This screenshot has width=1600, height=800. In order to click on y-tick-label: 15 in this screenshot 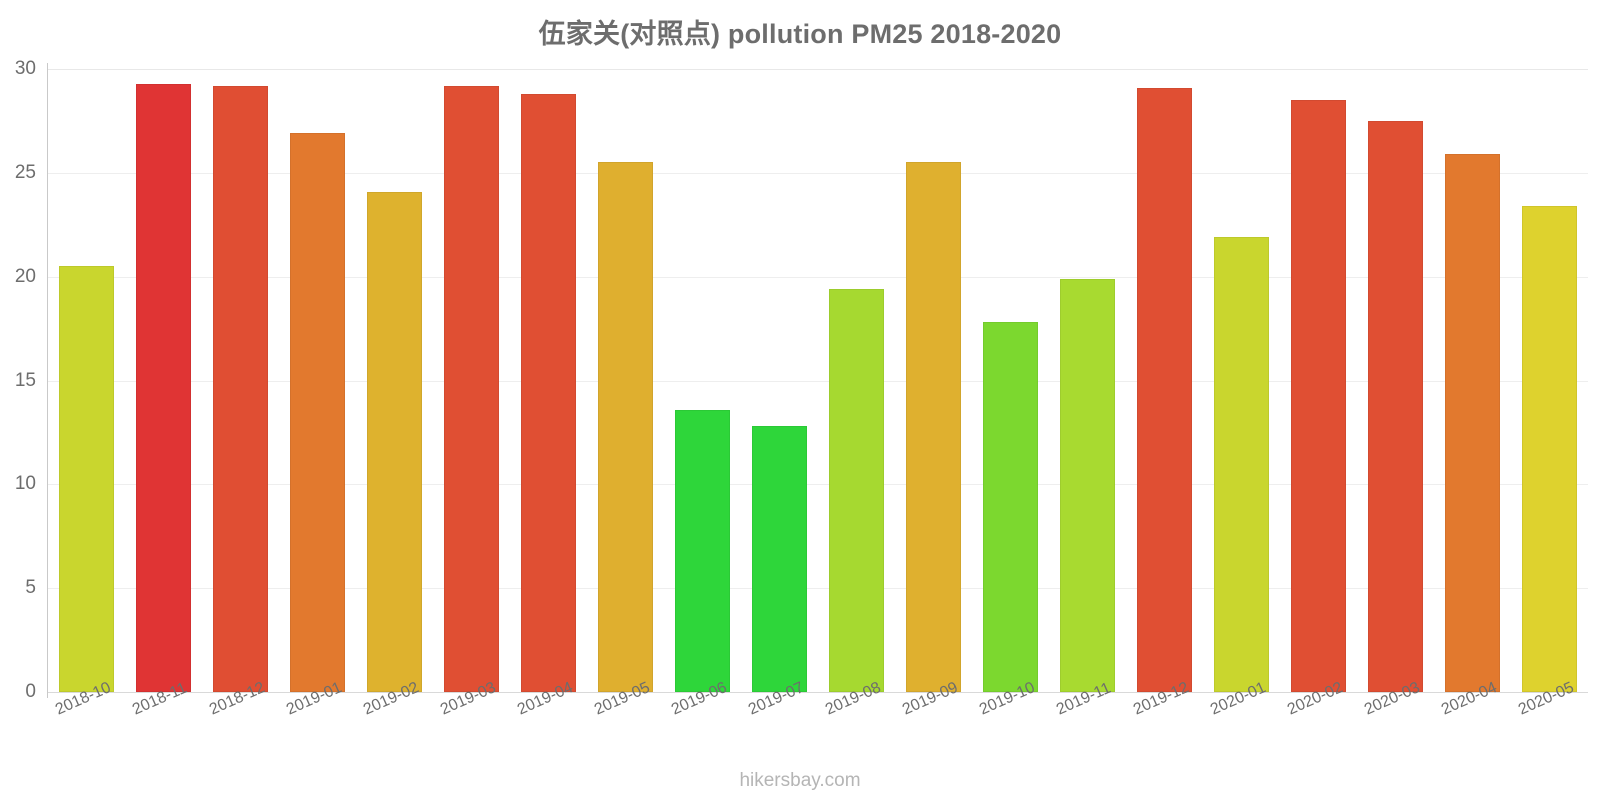, I will do `click(25, 380)`.